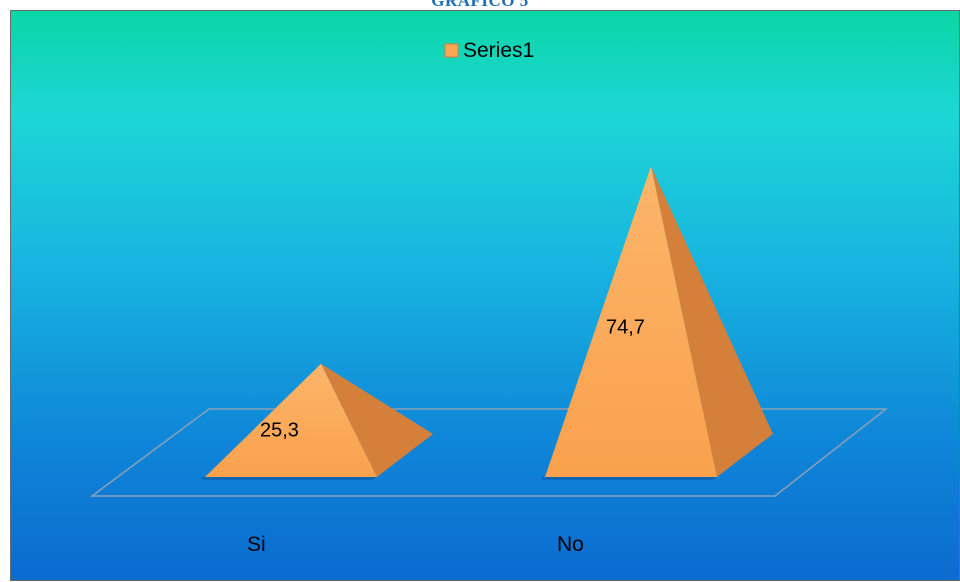 The image size is (960, 582). What do you see at coordinates (451, 50) in the screenshot?
I see `legend-marker` at bounding box center [451, 50].